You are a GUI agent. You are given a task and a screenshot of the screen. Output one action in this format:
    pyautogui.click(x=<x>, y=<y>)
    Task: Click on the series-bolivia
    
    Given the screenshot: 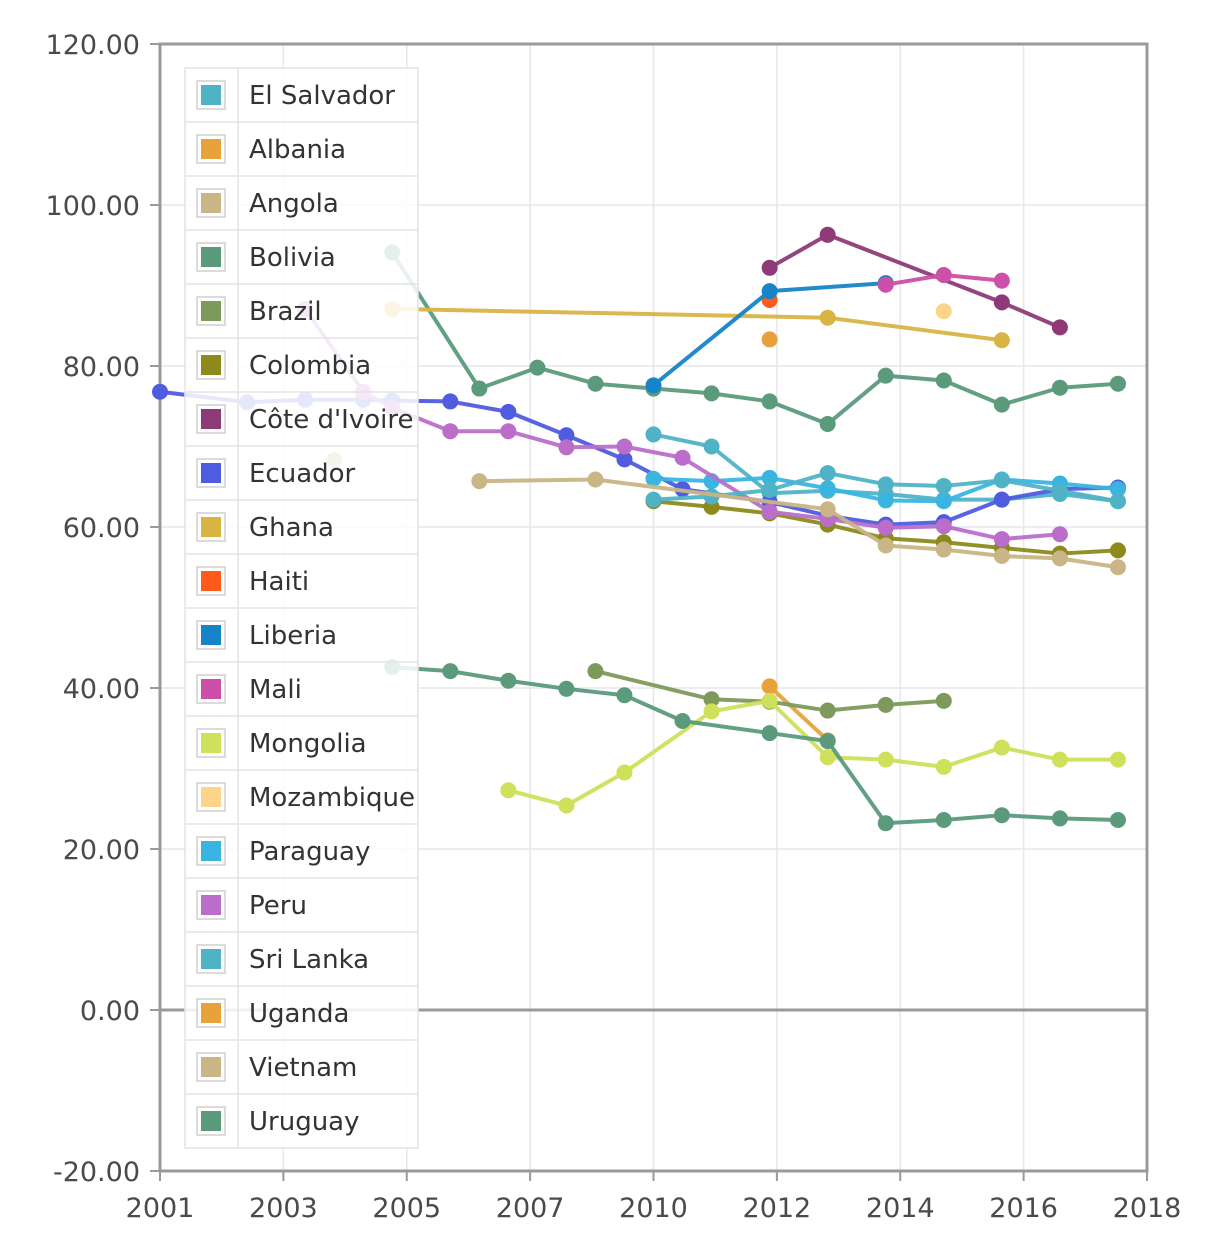 What is the action you would take?
    pyautogui.click(x=755, y=338)
    